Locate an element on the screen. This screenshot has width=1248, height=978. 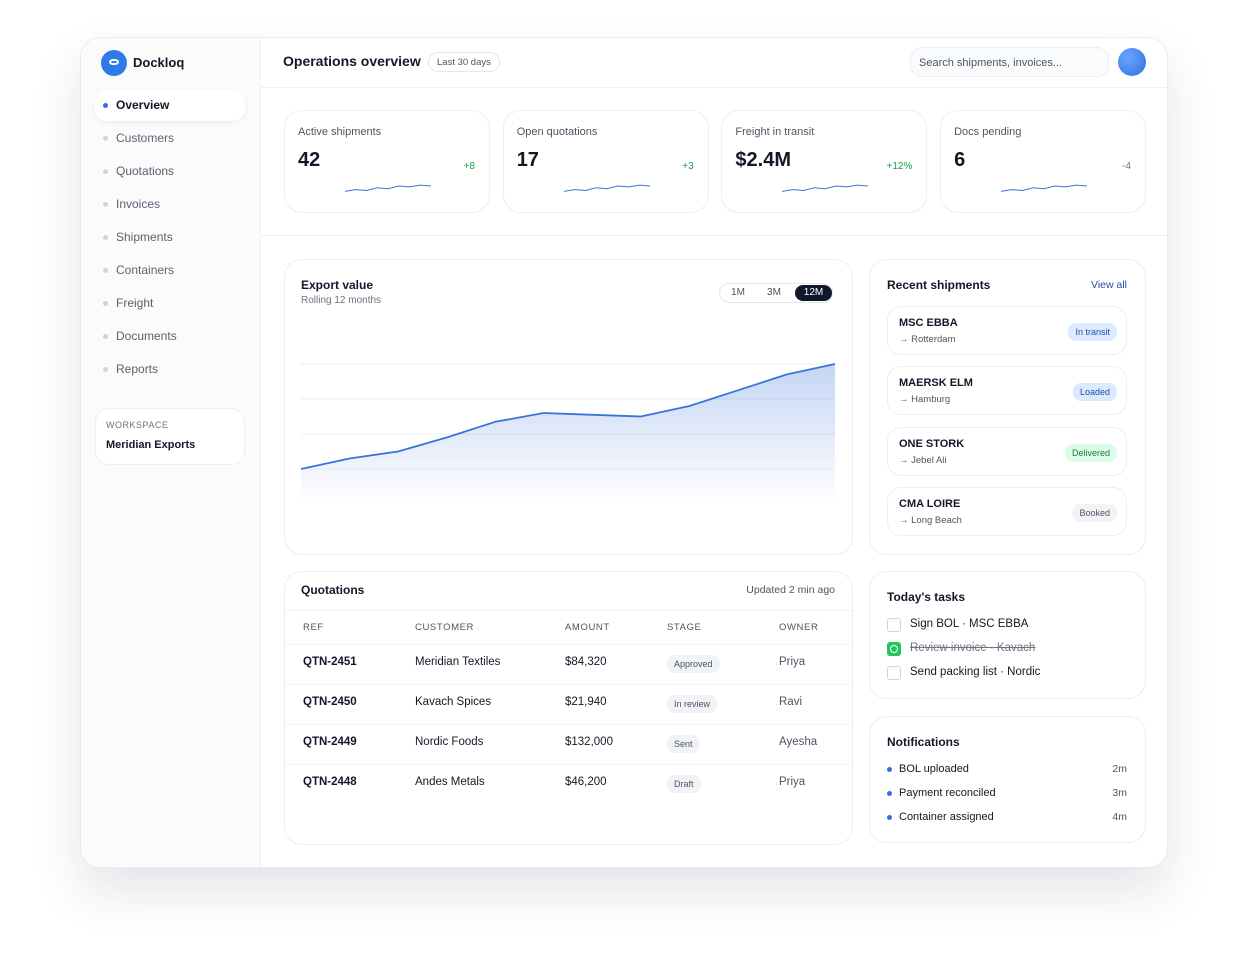
brand: Dockloq is located at coordinates (159, 62).